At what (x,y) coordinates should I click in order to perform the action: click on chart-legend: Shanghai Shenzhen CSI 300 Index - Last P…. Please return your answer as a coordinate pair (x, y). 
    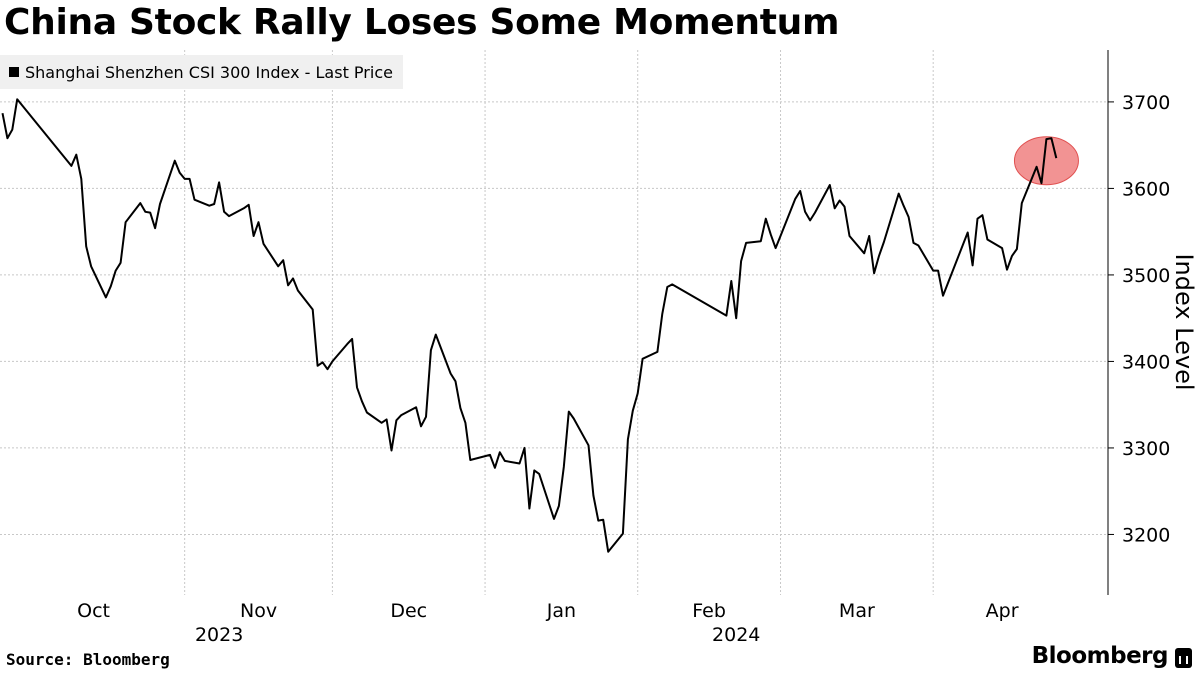
    Looking at the image, I should click on (201, 72).